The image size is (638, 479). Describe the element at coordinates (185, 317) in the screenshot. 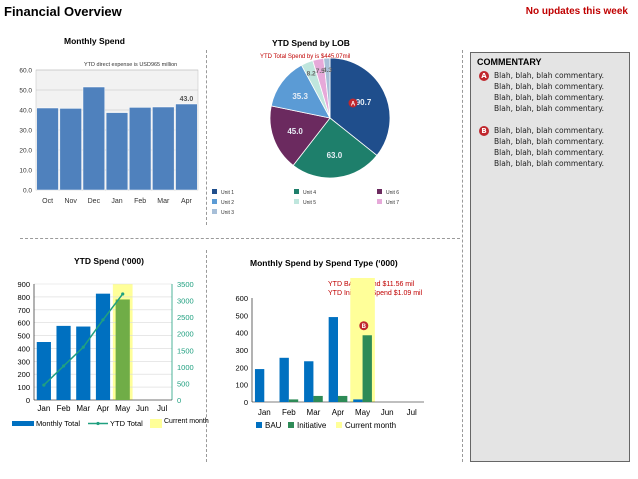

I see `y2-tick-label: 2500` at that location.